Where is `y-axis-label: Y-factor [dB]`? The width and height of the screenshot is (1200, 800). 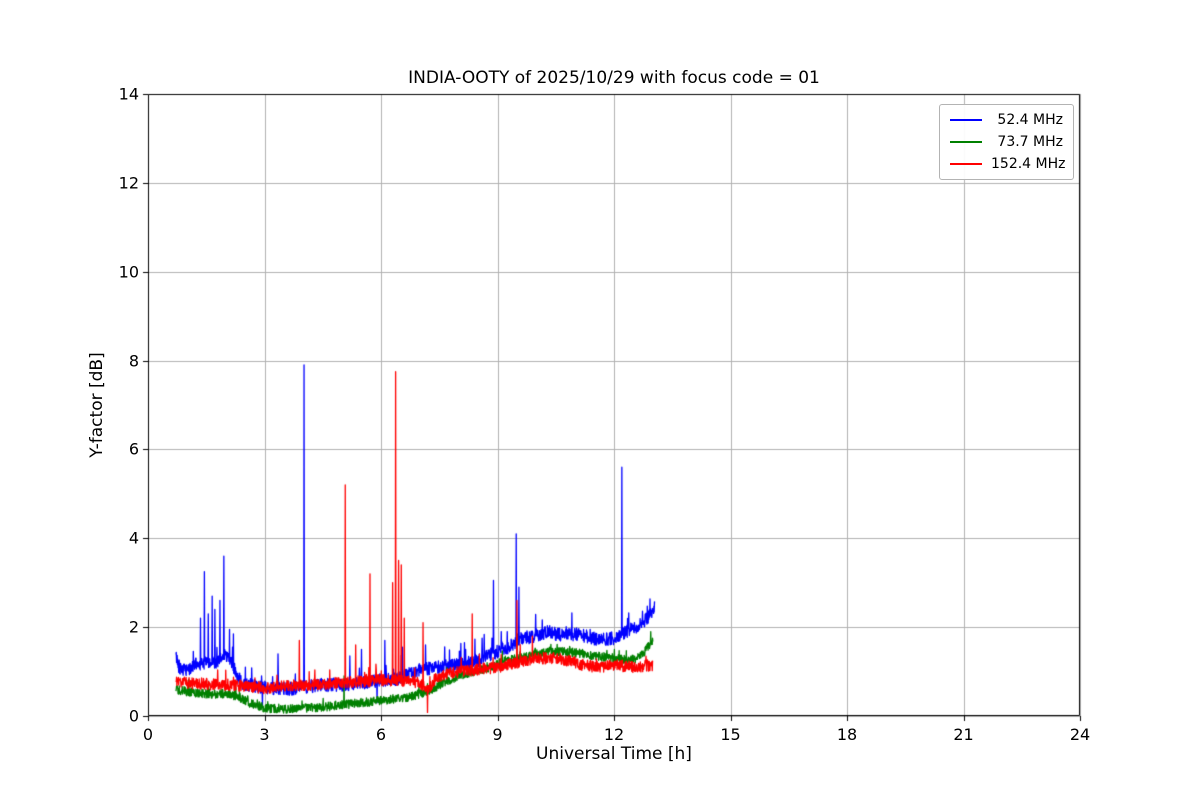
y-axis-label: Y-factor [dB] is located at coordinates (97, 405).